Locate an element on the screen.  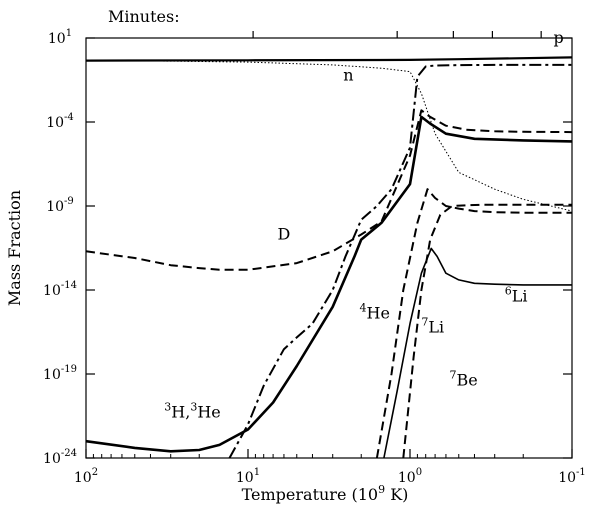
y-tick-label: 10¹ is located at coordinates (60, 37).